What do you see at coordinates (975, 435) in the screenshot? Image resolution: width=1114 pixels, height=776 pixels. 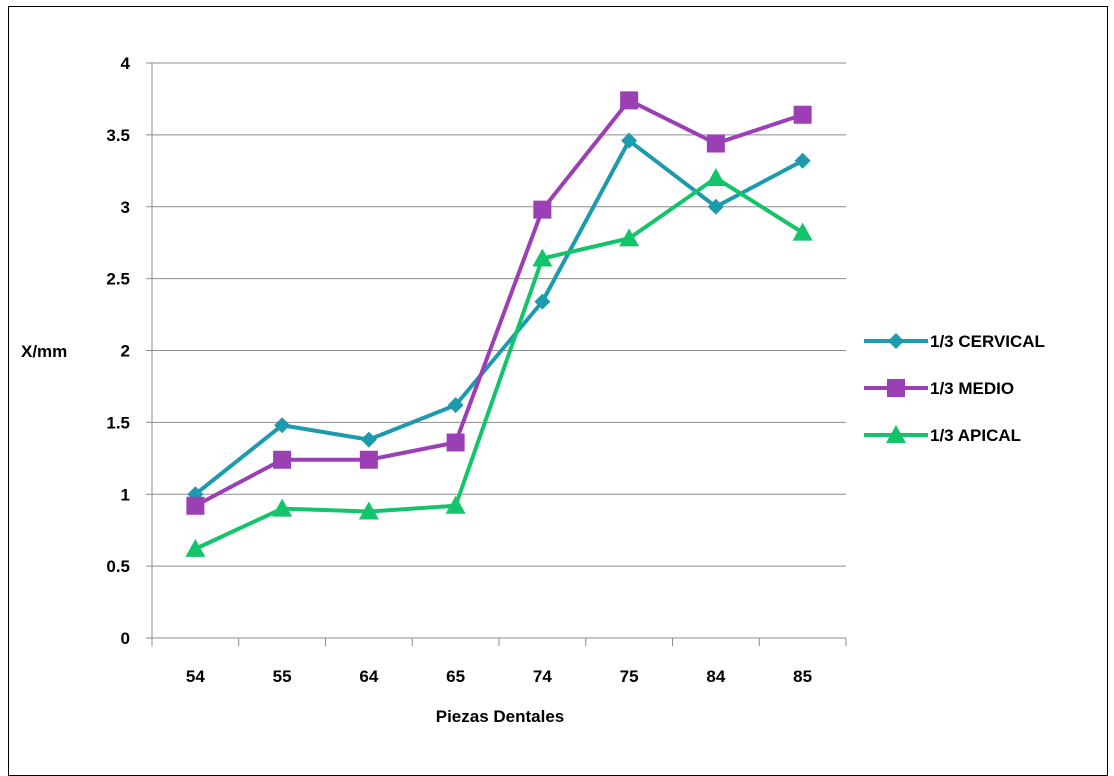 I see `legend-label: 1/3 APICAL` at bounding box center [975, 435].